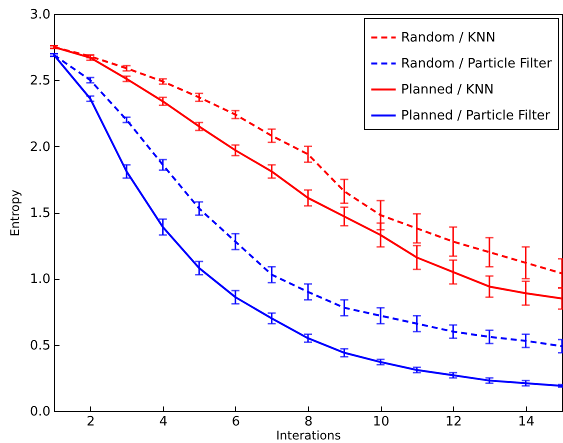 Image resolution: width=563 pixels, height=443 pixels. Describe the element at coordinates (15, 213) in the screenshot. I see `y-axis-title: Entropy` at that location.